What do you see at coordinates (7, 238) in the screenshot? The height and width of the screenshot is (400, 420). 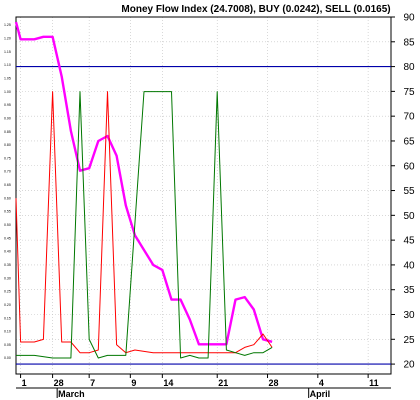 I see `left-tick-label-9: 0.45` at bounding box center [7, 238].